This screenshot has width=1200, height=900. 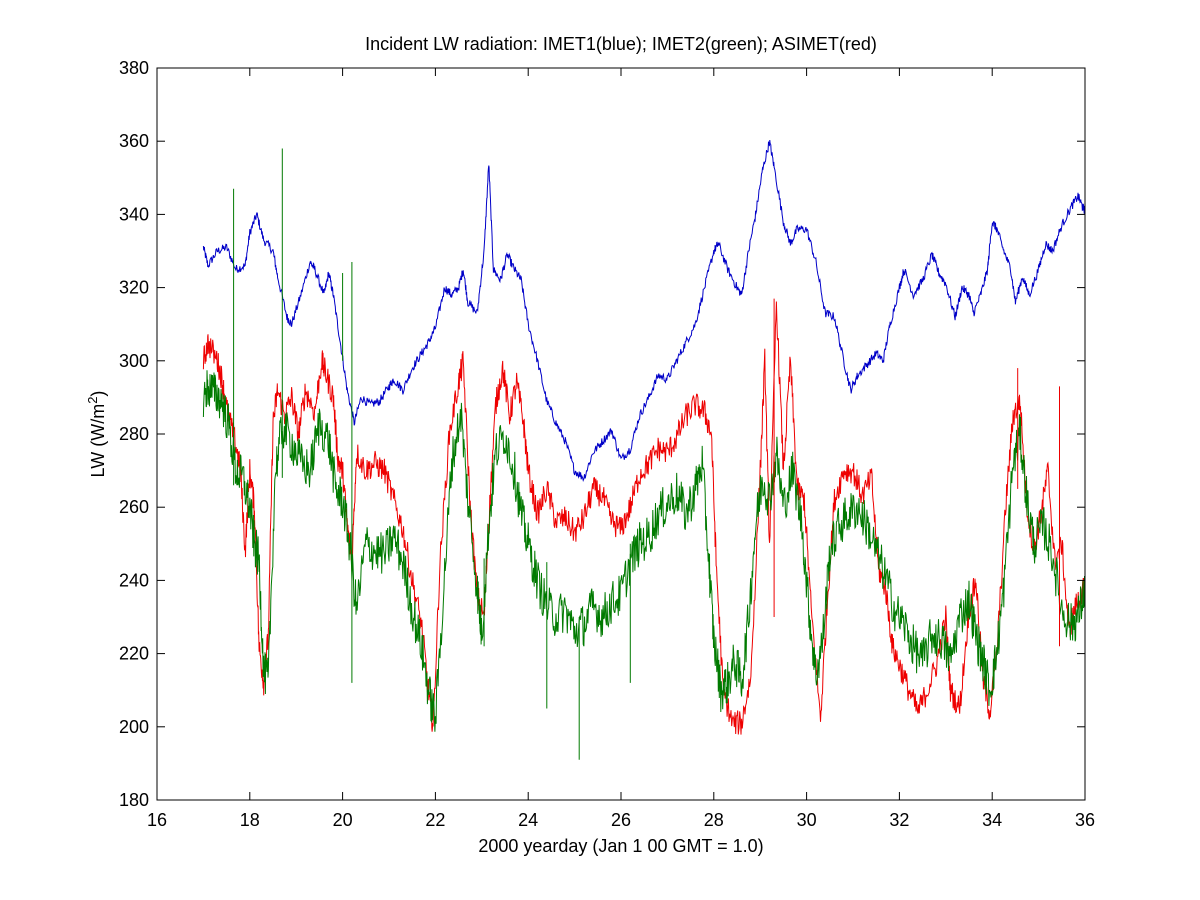 What do you see at coordinates (134, 800) in the screenshot?
I see `y-tick-label: 180` at bounding box center [134, 800].